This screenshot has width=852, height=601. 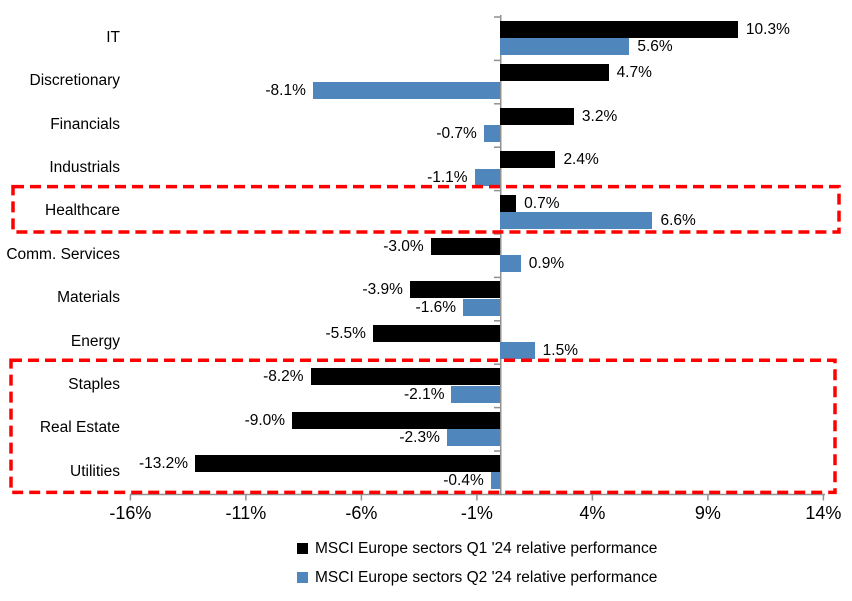 I want to click on bar-q2-comm-services, so click(x=510, y=264).